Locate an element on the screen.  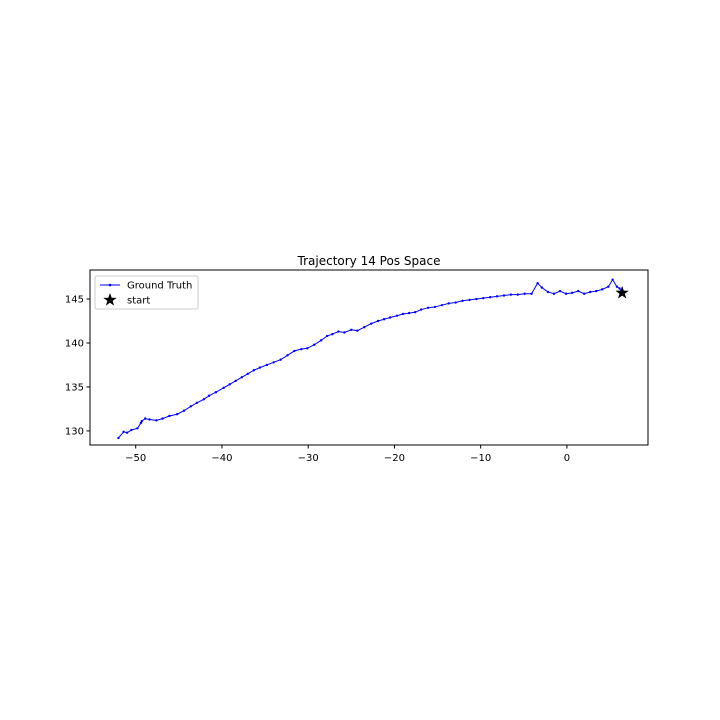
x-tick-label: −50 is located at coordinates (135, 458).